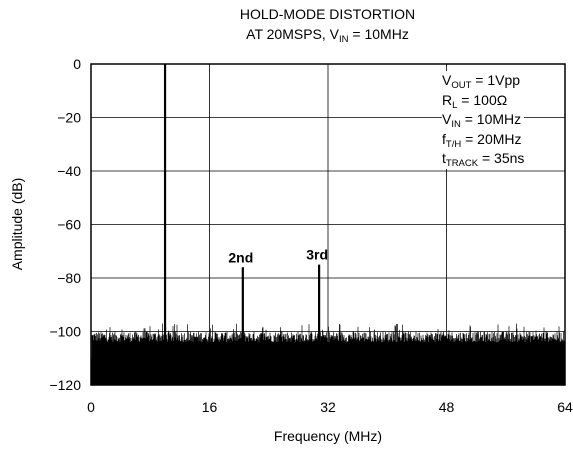 This screenshot has width=573, height=451. I want to click on x-tick-label: 32, so click(328, 407).